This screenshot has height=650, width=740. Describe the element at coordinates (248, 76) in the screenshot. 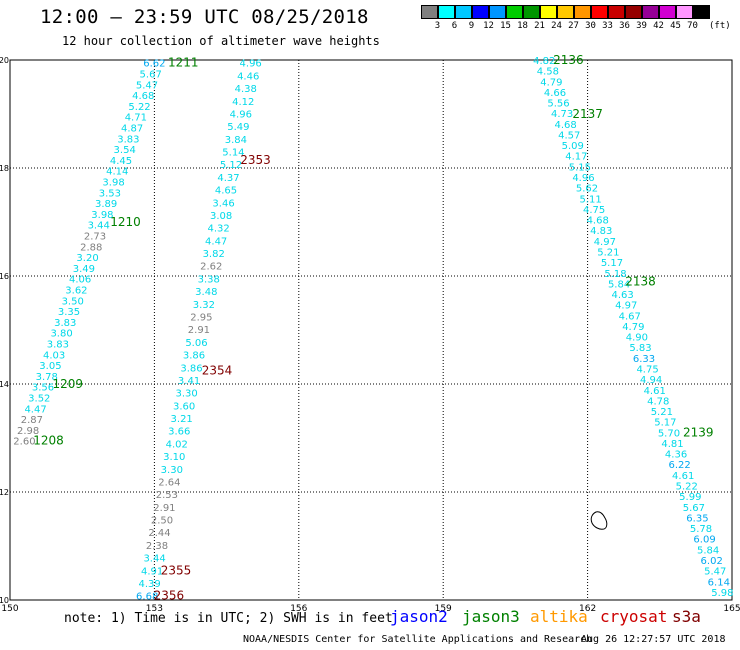

I see `wave-height-value: 4.46` at that location.